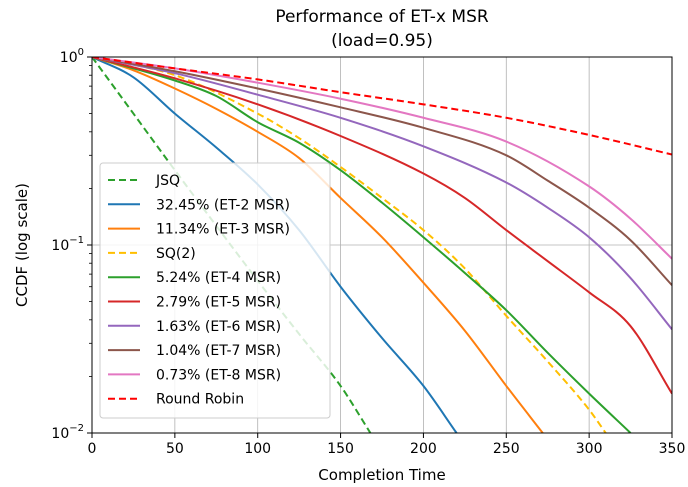  I want to click on legend-label-7: 1.04% (ET-7 MSR), so click(218, 351).